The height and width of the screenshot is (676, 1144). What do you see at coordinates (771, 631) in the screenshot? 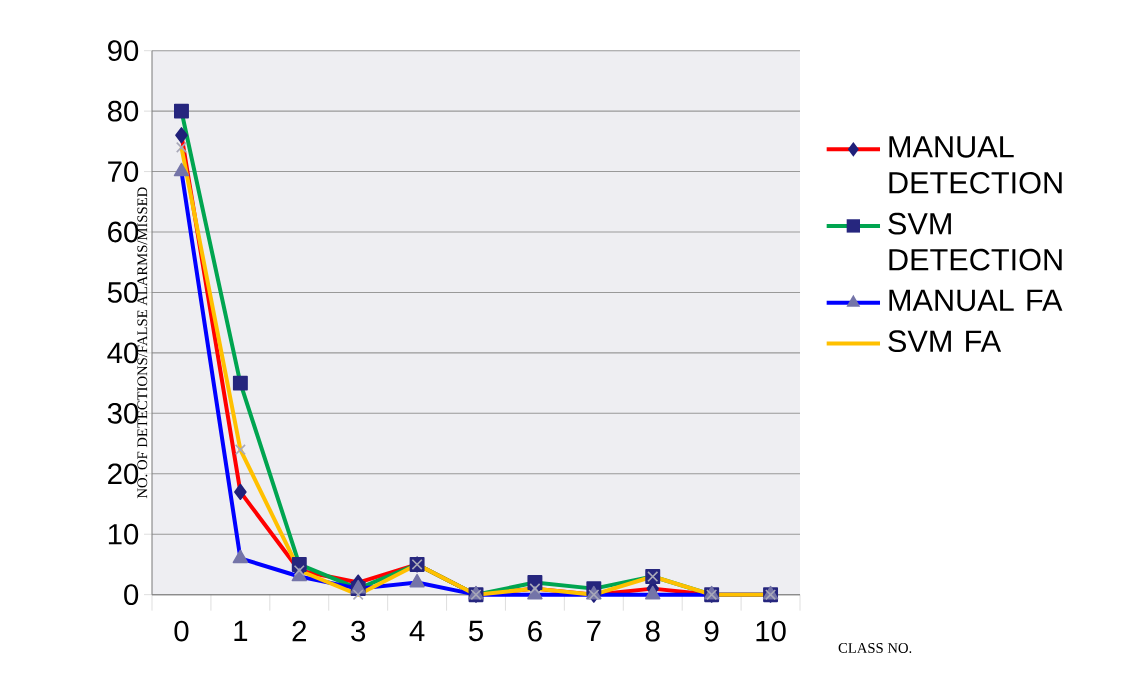
I see `x-tick-label: 10` at bounding box center [771, 631].